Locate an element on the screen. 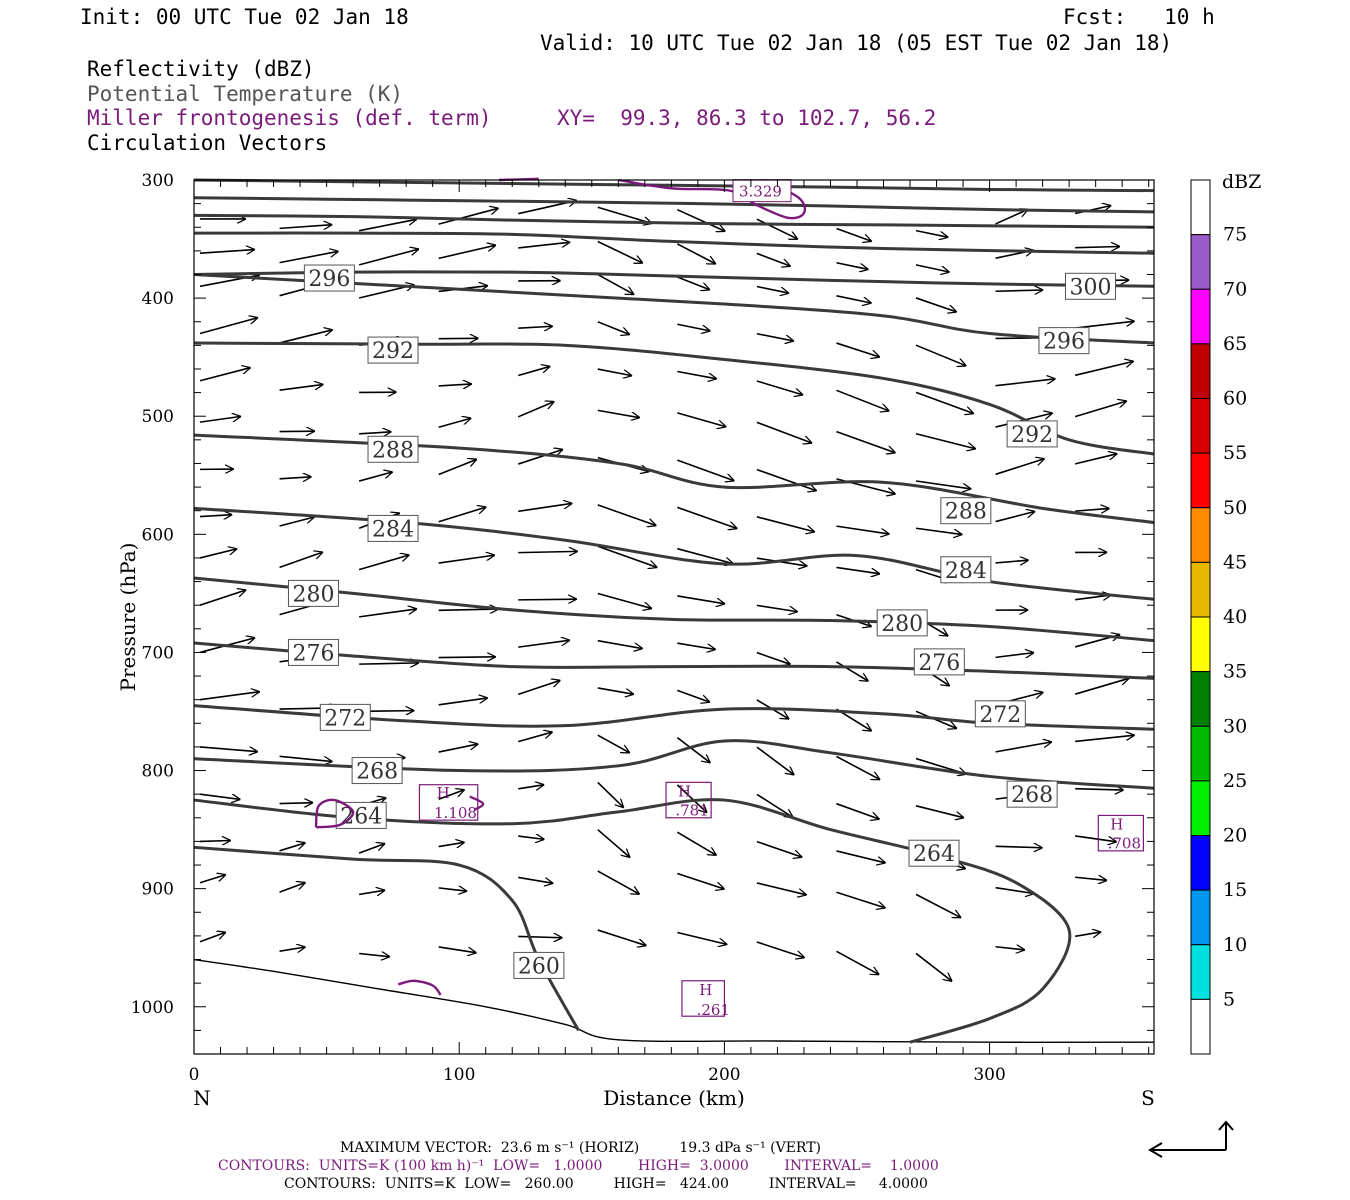 This screenshot has height=1200, width=1350. frontogenesis-label: 1.108 is located at coordinates (455, 813).